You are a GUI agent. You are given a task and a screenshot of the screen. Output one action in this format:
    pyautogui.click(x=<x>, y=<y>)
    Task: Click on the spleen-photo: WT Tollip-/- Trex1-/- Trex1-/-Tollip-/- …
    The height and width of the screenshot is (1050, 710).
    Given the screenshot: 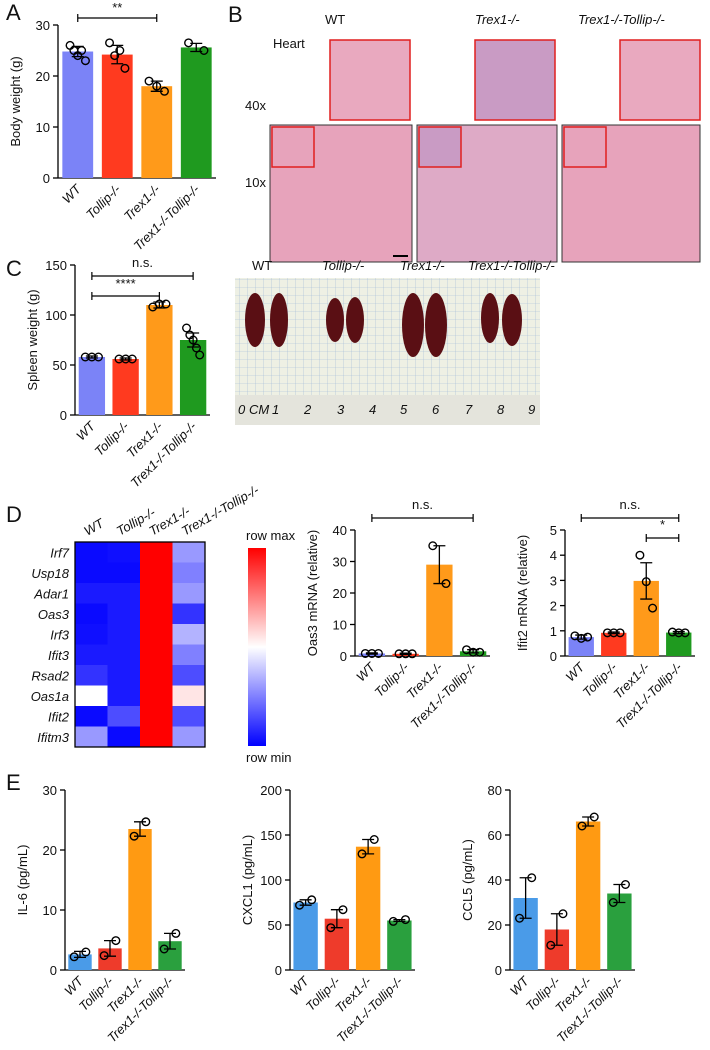 What is the action you would take?
    pyautogui.click(x=395, y=341)
    